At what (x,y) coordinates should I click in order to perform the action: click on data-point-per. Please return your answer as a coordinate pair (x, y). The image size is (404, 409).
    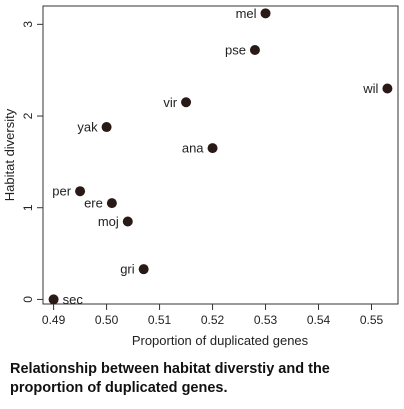
    Looking at the image, I should click on (80, 191).